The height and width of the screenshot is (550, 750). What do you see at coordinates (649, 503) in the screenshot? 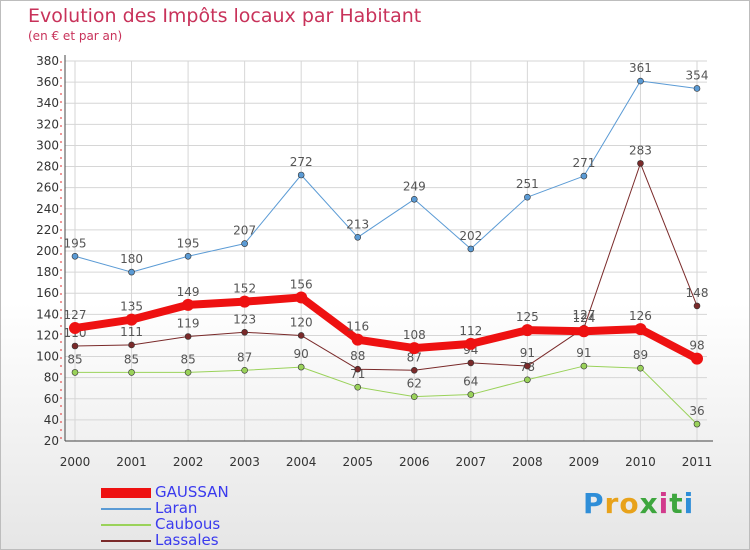
I see `logo-letter: x` at bounding box center [649, 503].